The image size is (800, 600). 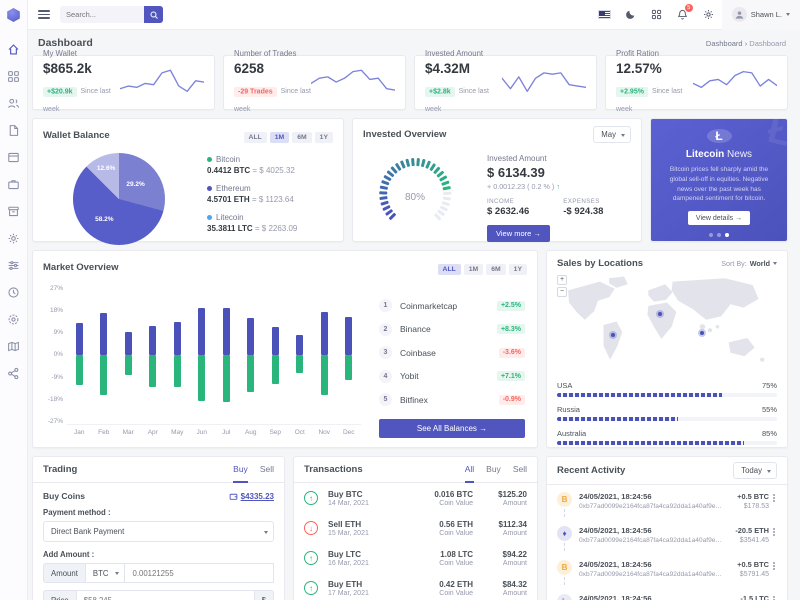 I want to click on bar-group-feb, so click(x=104, y=354).